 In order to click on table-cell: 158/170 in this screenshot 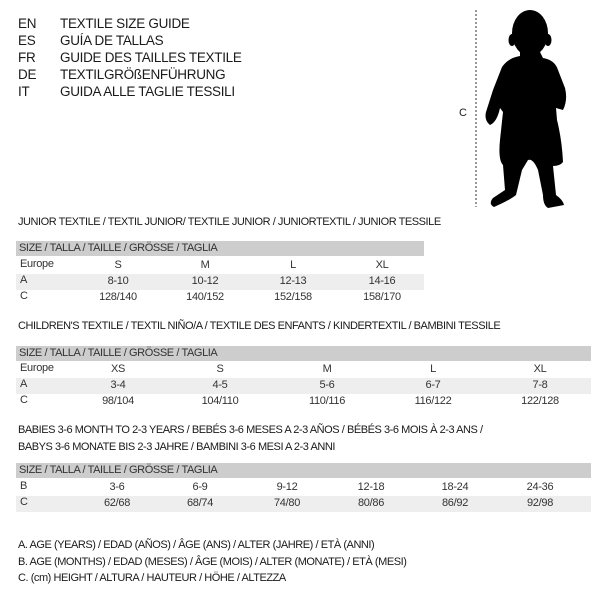, I will do `click(382, 297)`.